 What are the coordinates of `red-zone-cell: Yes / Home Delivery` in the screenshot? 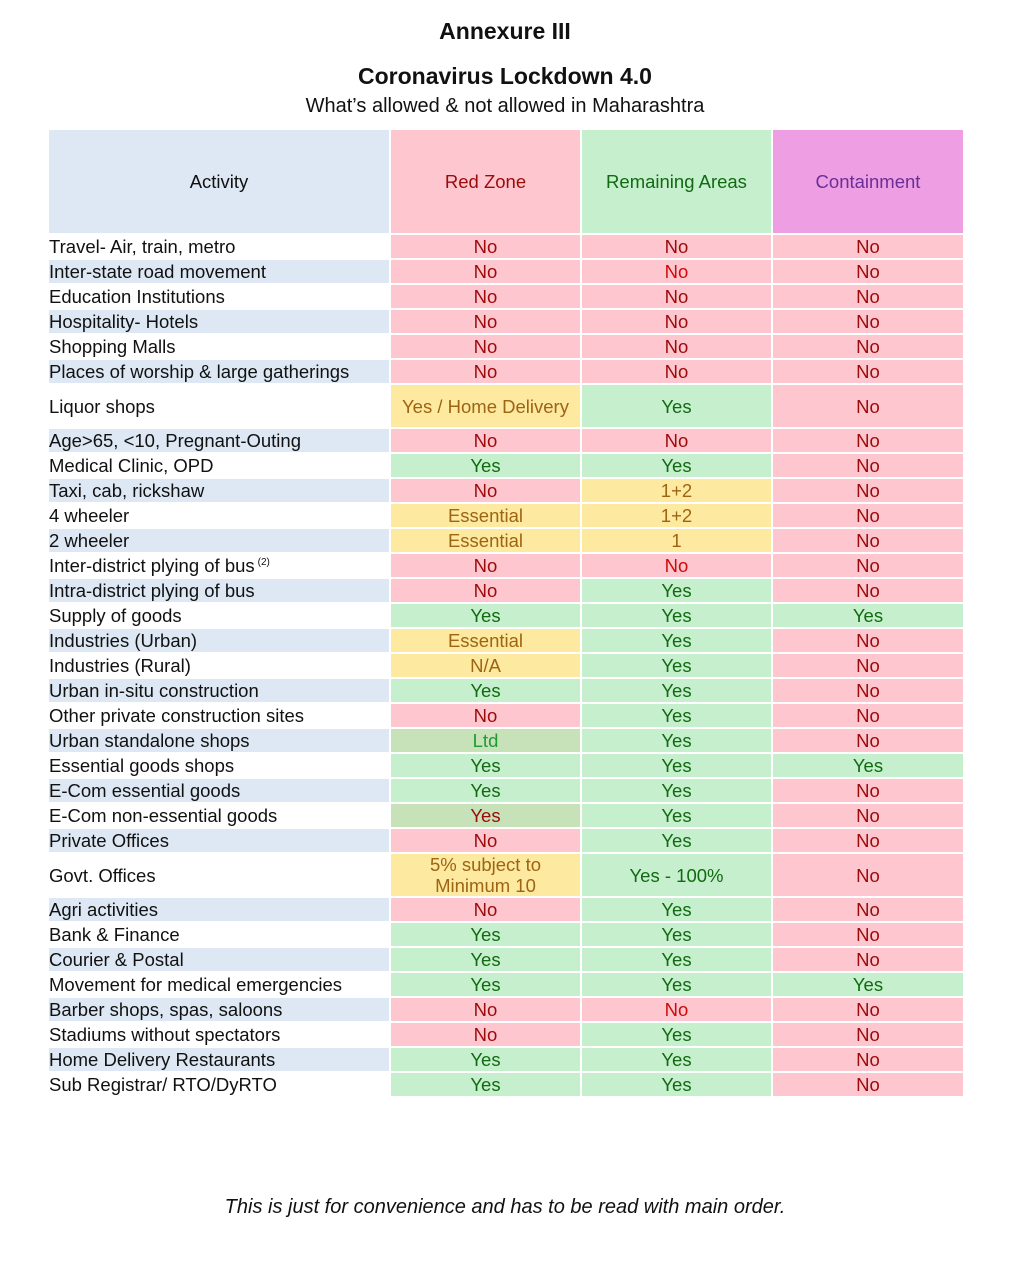 It's located at (485, 406).